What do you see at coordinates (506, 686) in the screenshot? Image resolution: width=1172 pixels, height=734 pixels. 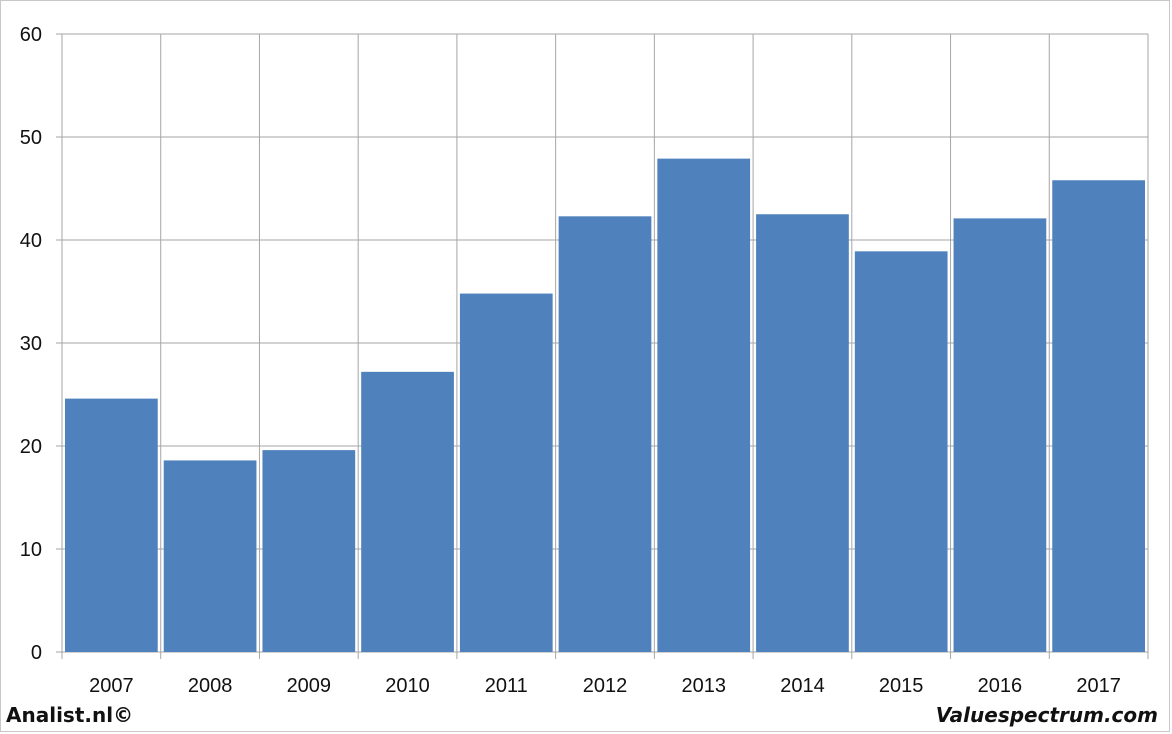 I see `x-tick-label: 2011` at bounding box center [506, 686].